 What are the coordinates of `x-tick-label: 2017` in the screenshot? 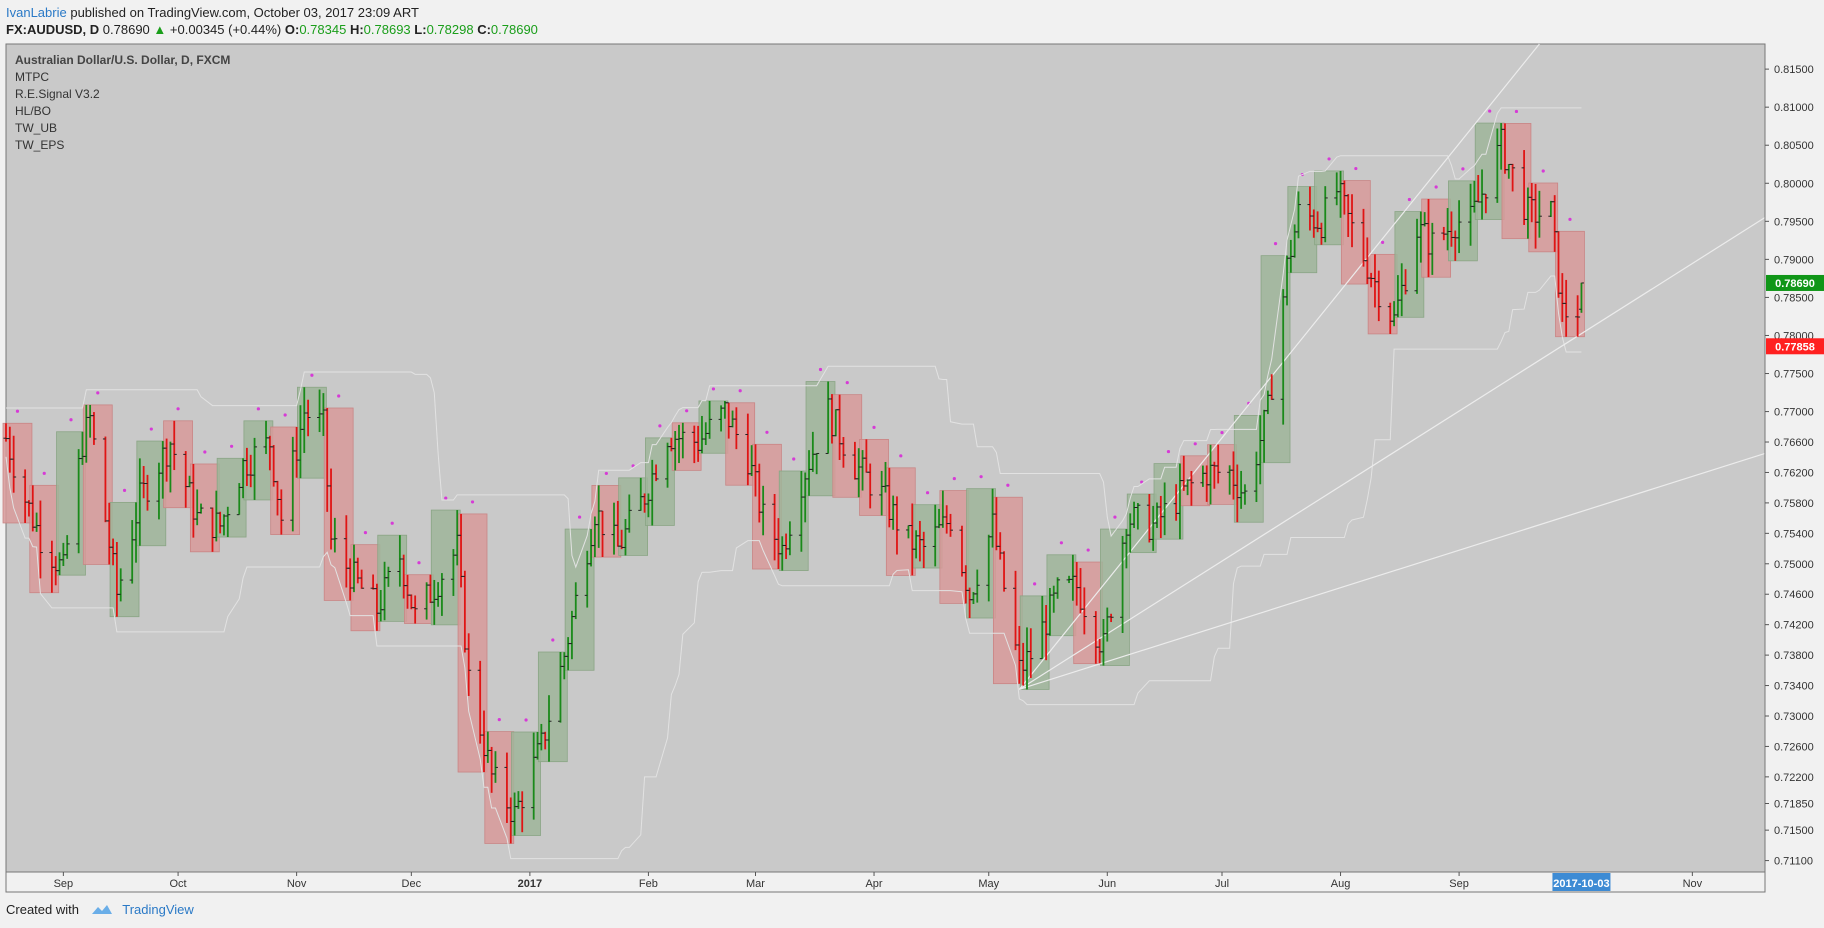 It's located at (530, 884).